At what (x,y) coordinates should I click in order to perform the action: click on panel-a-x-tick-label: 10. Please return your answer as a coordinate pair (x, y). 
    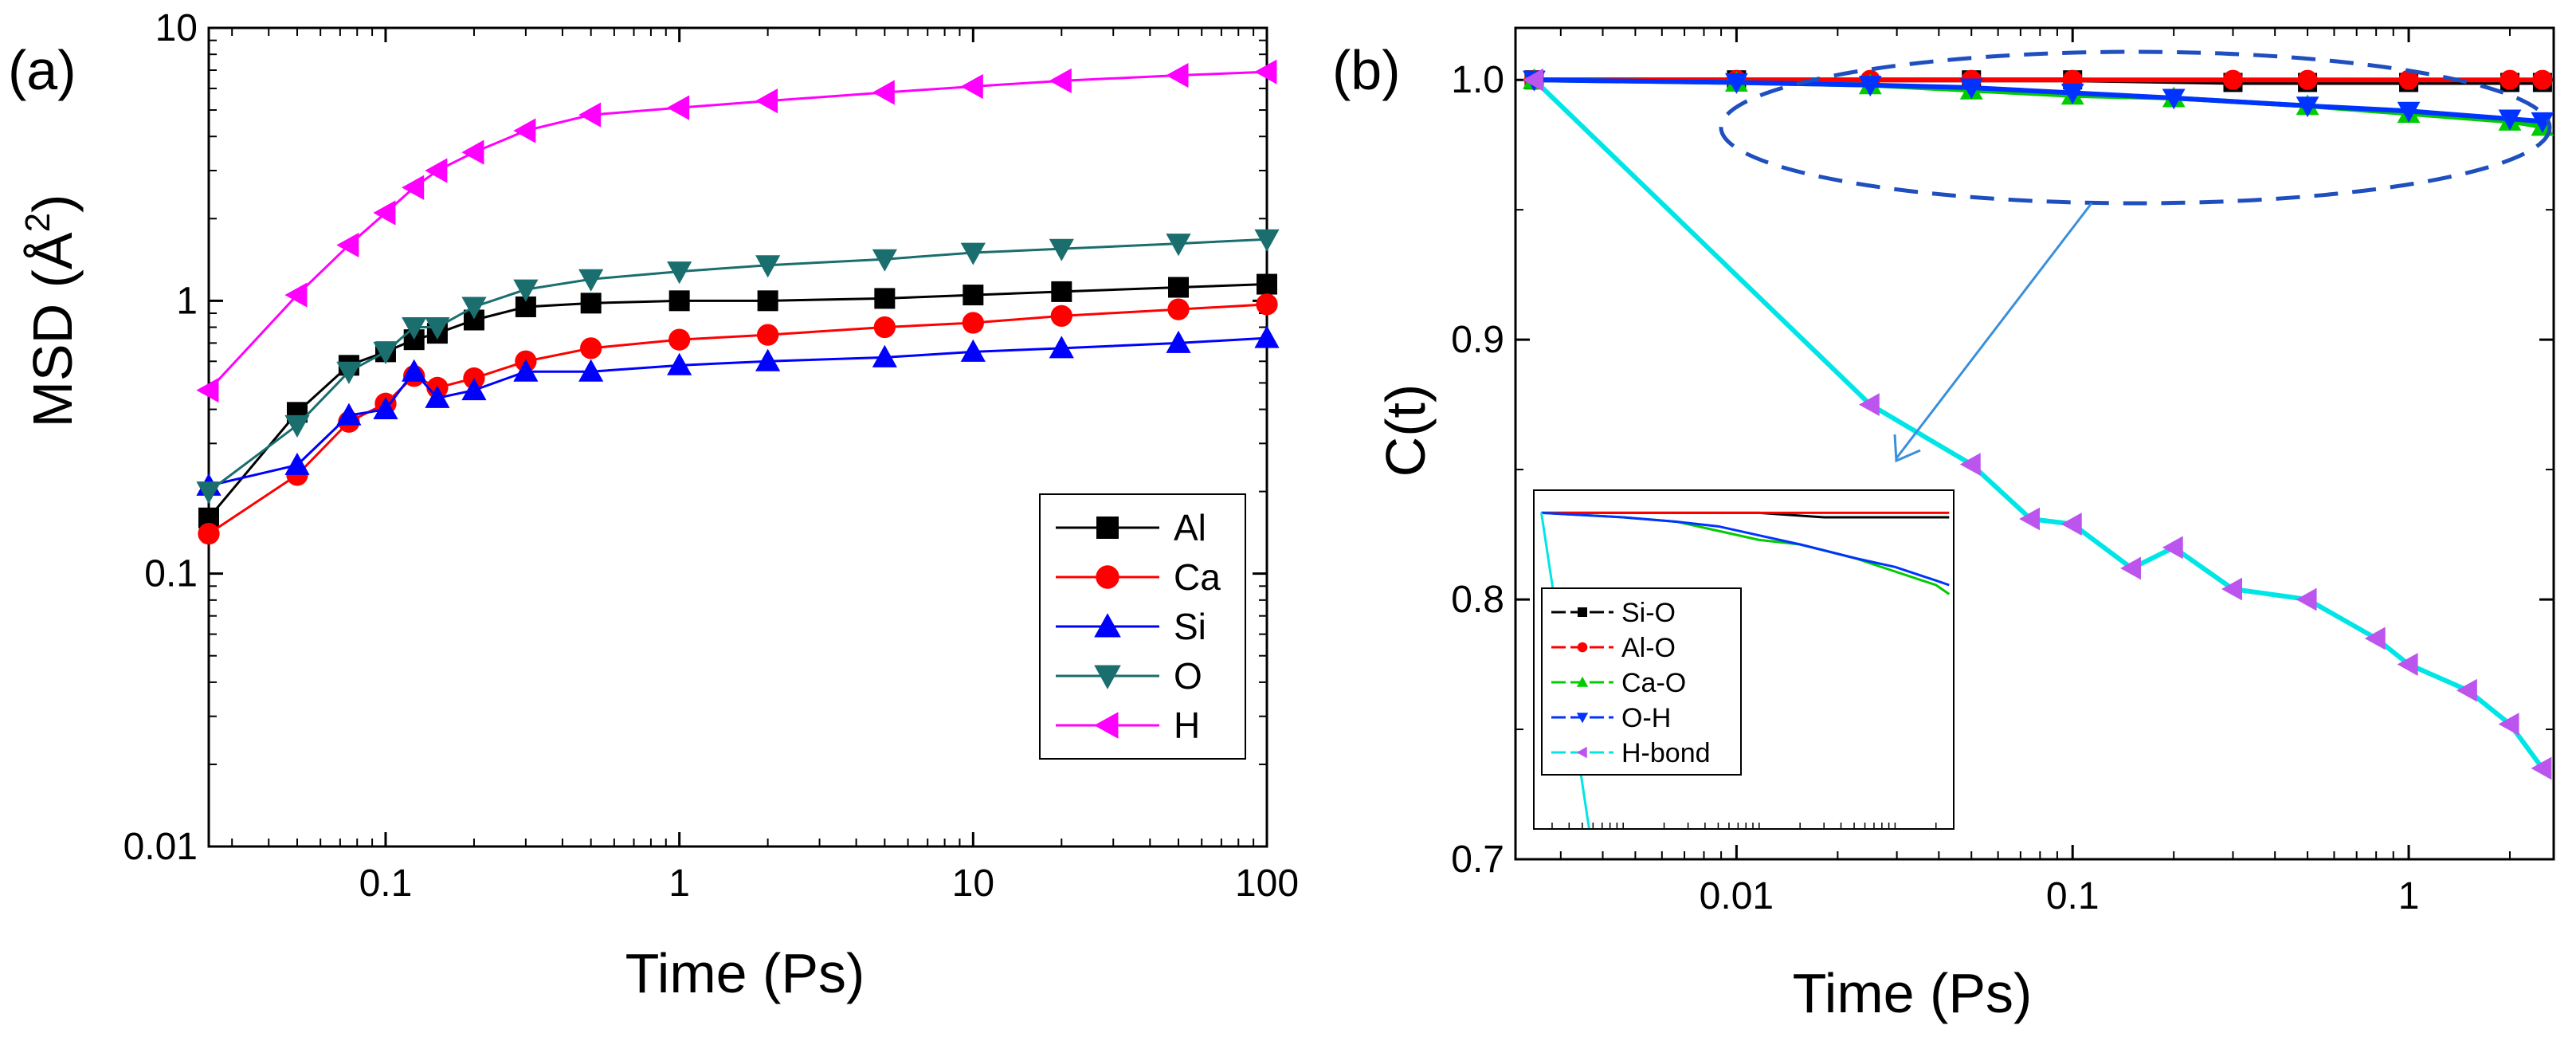
    Looking at the image, I should click on (973, 883).